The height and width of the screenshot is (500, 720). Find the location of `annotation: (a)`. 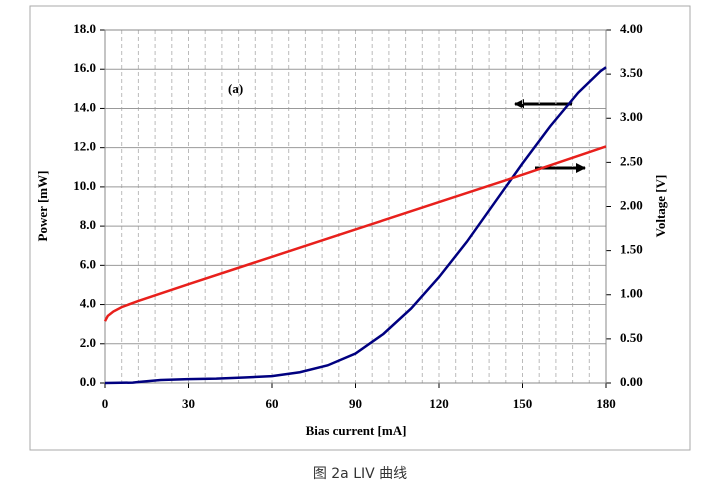

annotation: (a) is located at coordinates (235, 88).